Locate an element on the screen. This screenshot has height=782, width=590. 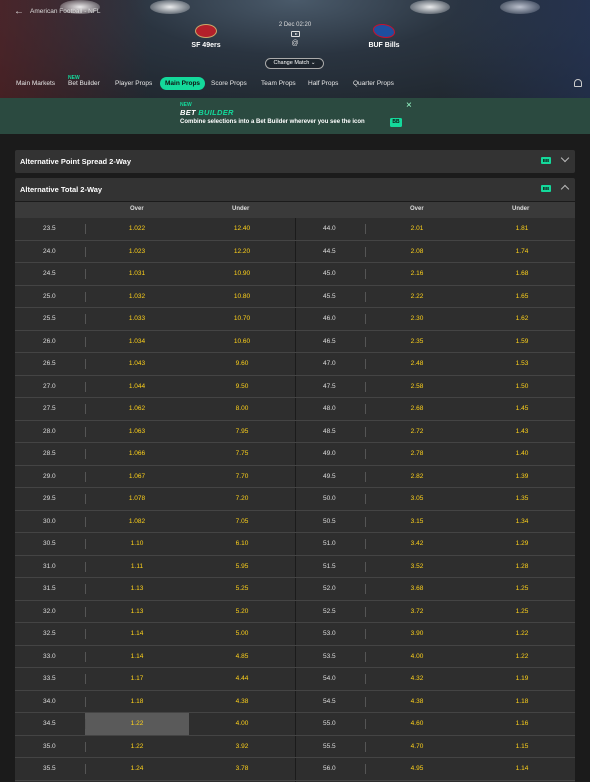
over-odds: 2.22 is located at coordinates (417, 296).